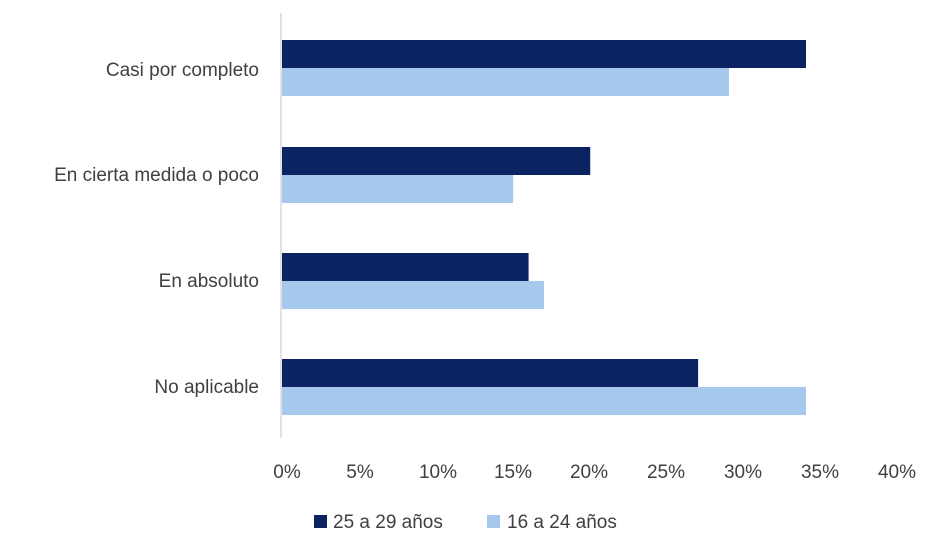  Describe the element at coordinates (513, 472) in the screenshot. I see `x-tick-label: 15%` at that location.